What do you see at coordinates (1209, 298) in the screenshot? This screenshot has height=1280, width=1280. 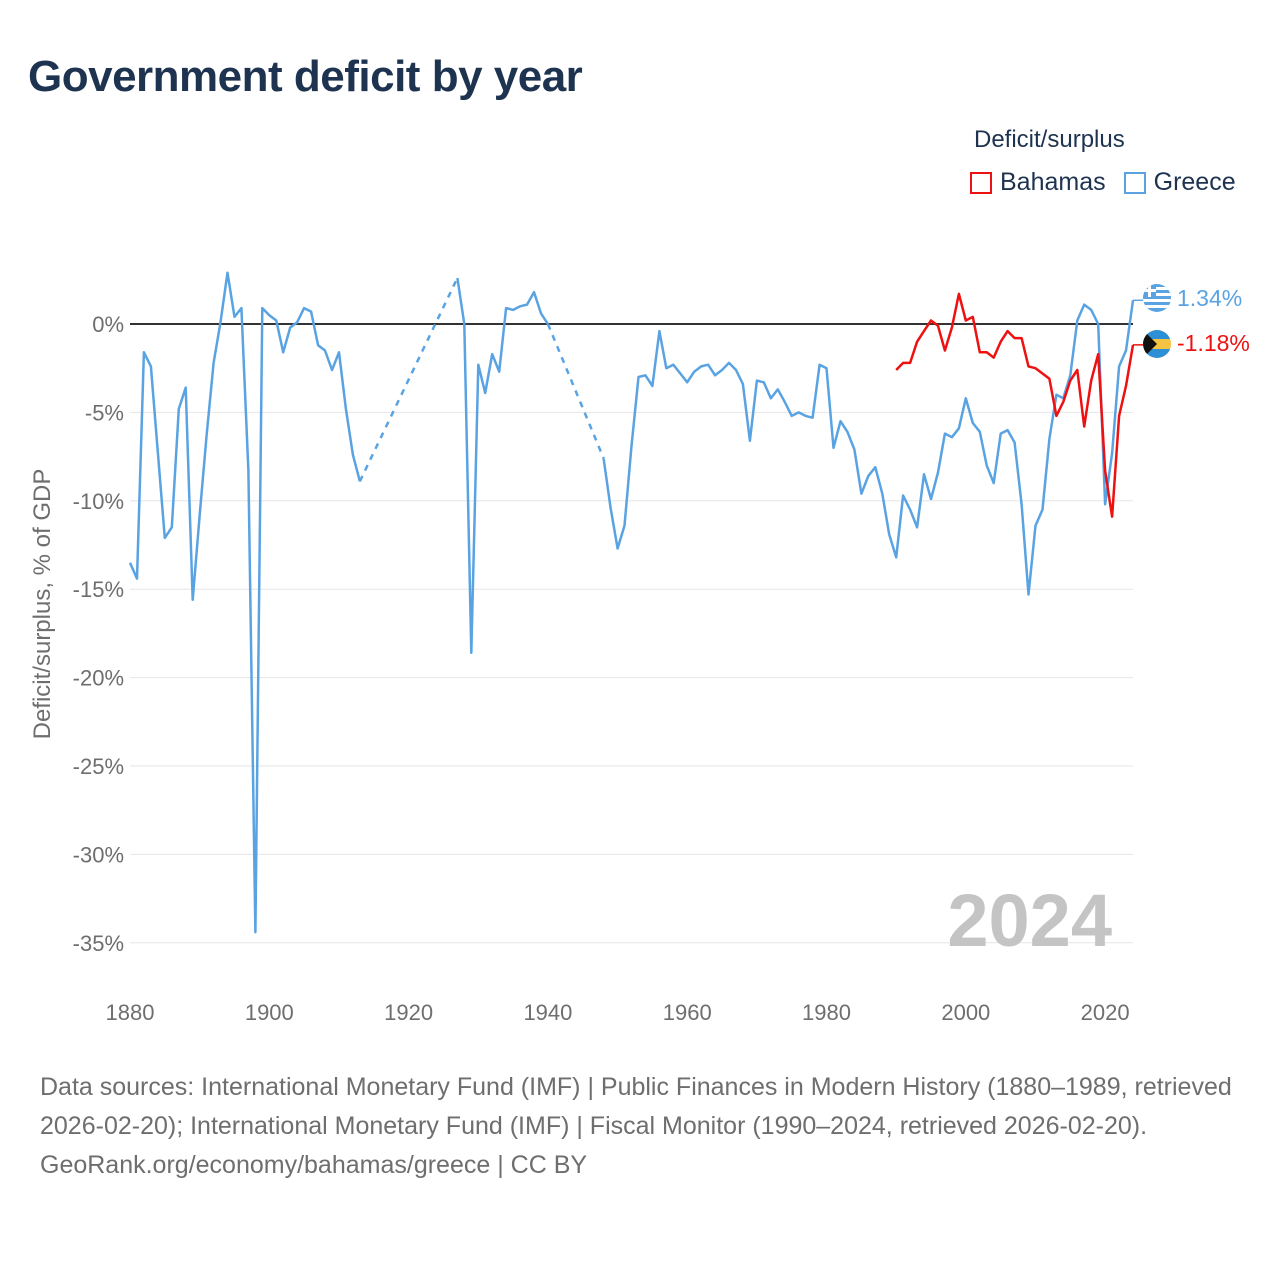 I see `greece-end-label: 1.34%` at bounding box center [1209, 298].